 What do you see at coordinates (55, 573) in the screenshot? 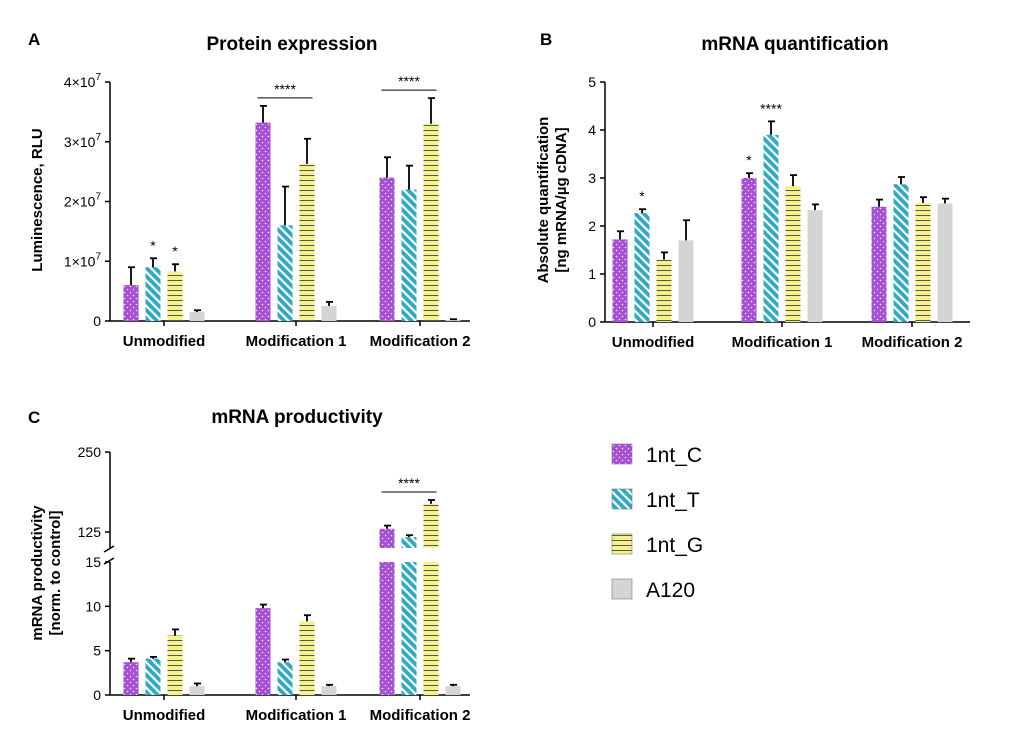
I see `panel-c-y-axis-label-line-2: [norm. to control]` at bounding box center [55, 573].